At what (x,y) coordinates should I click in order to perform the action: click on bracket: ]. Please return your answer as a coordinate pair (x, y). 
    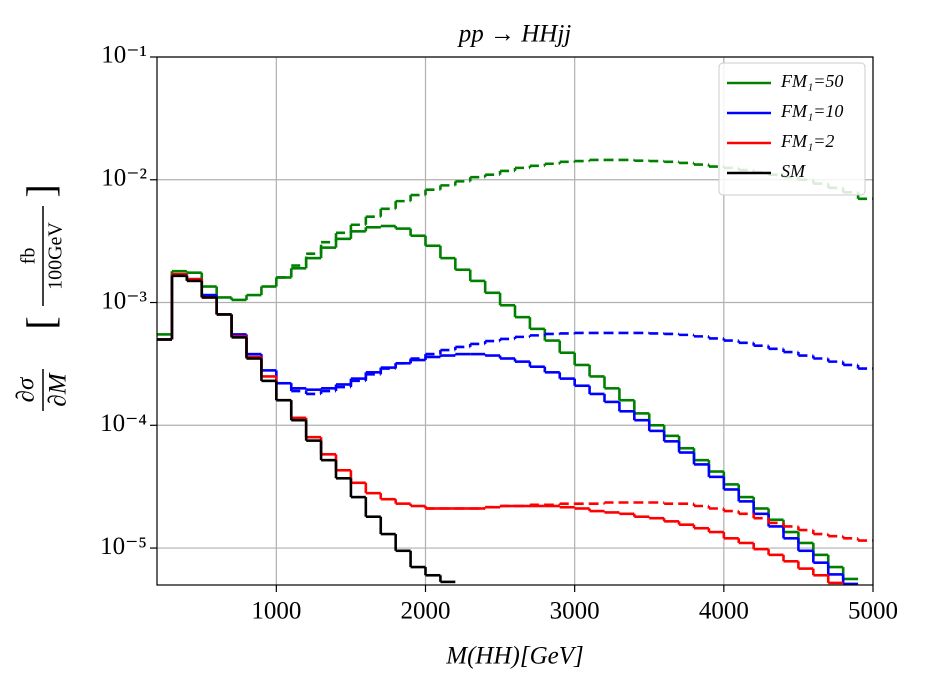
    Looking at the image, I should click on (40, 190).